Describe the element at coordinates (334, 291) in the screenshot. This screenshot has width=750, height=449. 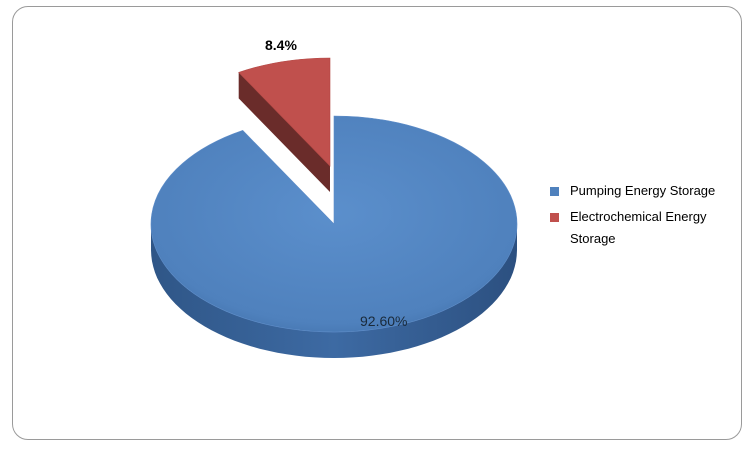
I see `slice-side-pumping` at that location.